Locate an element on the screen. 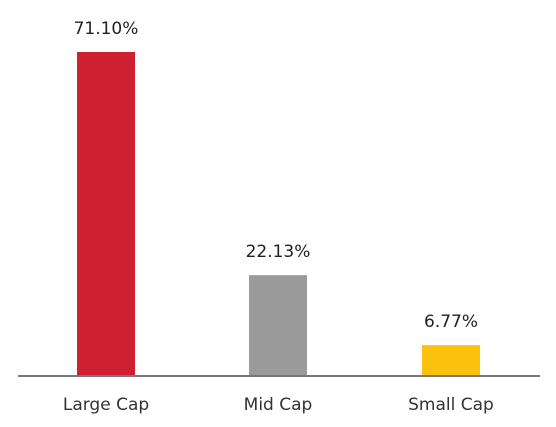  x-tick-label-small-cap: Small Cap is located at coordinates (451, 405).